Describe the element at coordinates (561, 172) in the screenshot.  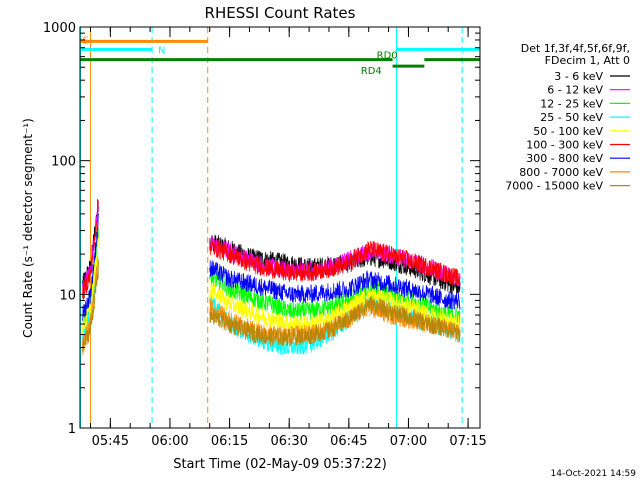
I see `legend-label-7: 800 - 7000 keV` at that location.